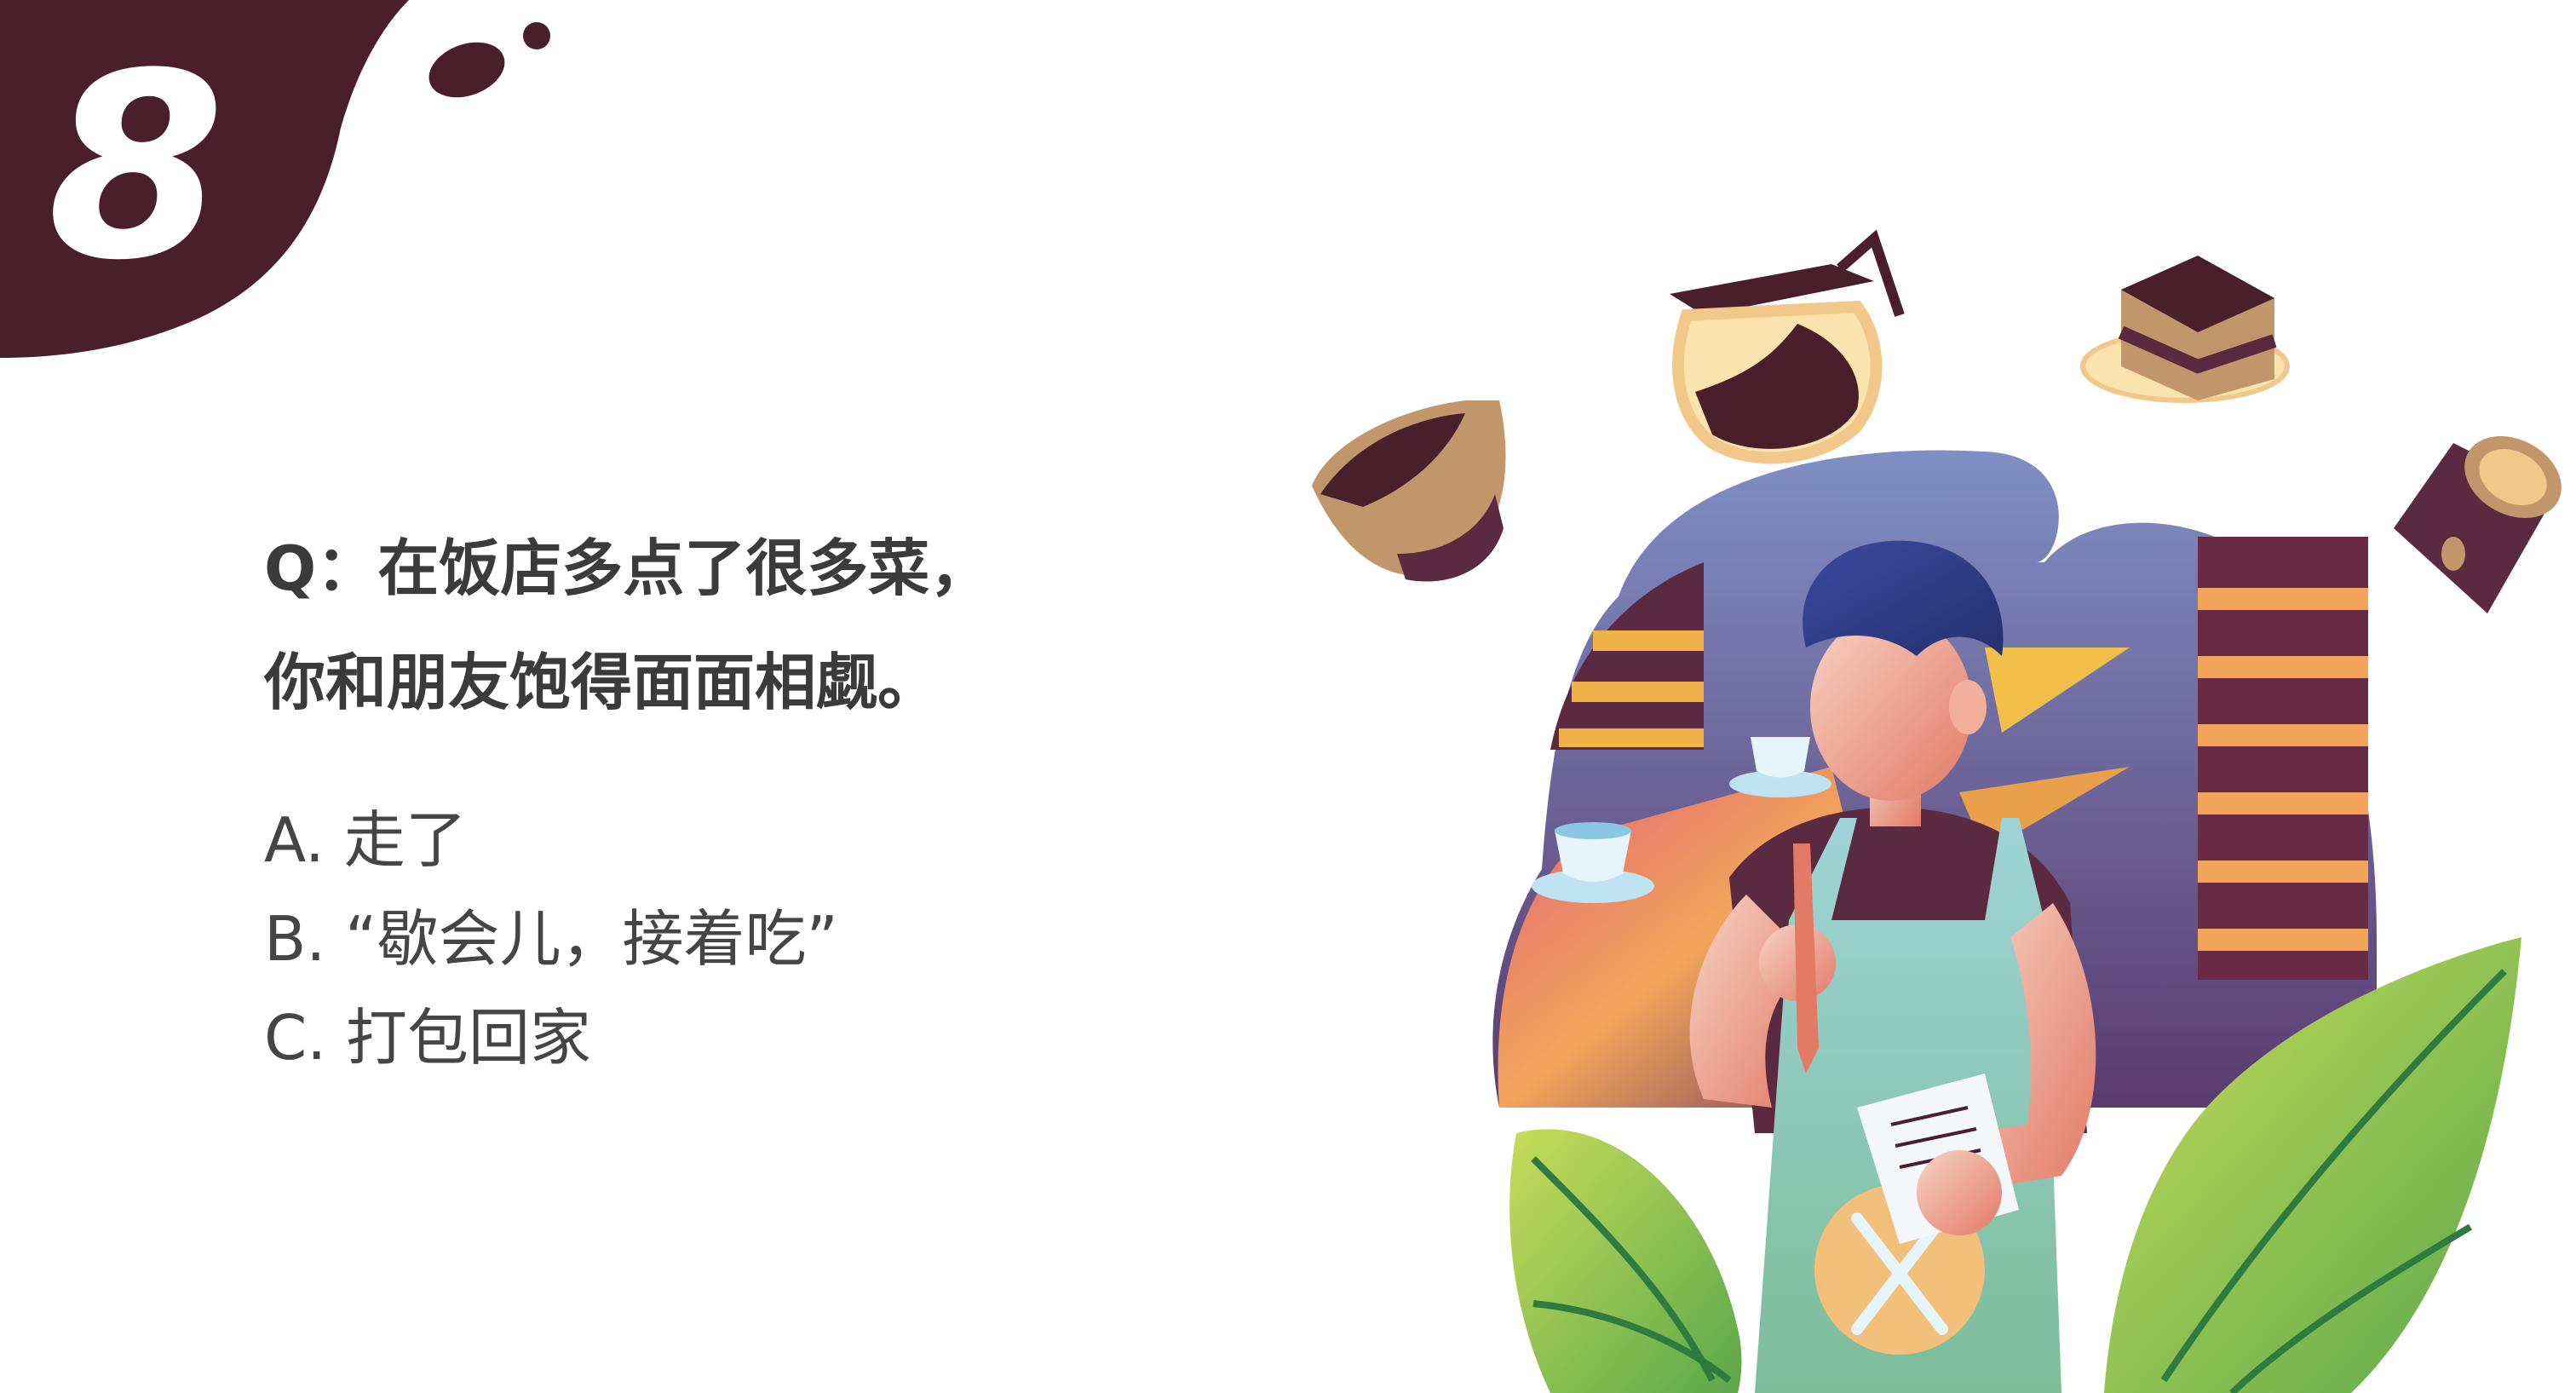 This screenshot has height=1393, width=2576. What do you see at coordinates (628, 568) in the screenshot?
I see `question-line-1: Q：在饭店多点了很多菜，` at bounding box center [628, 568].